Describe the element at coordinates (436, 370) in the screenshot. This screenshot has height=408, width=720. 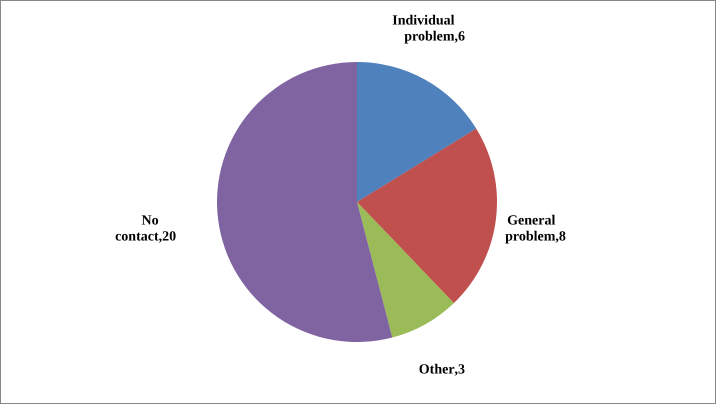
I see `slice-label: Other` at that location.